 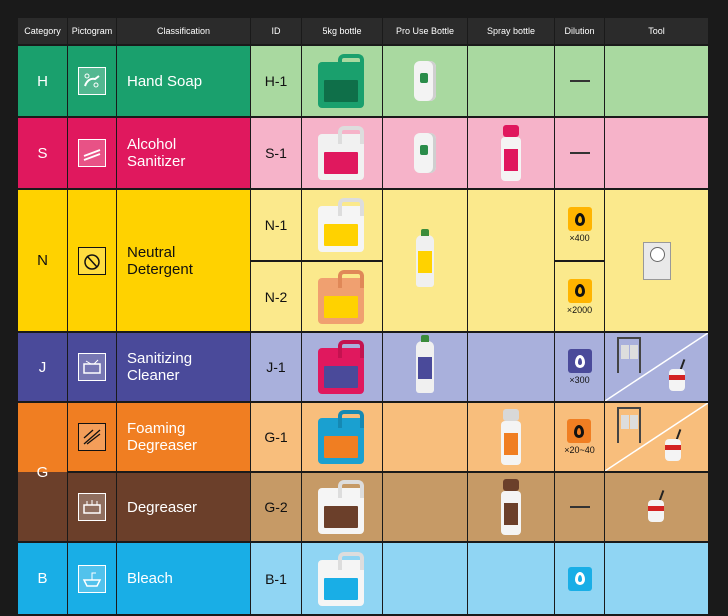 What do you see at coordinates (579, 450) in the screenshot?
I see `dilution-ratio-g-1: ×20~40` at bounding box center [579, 450].